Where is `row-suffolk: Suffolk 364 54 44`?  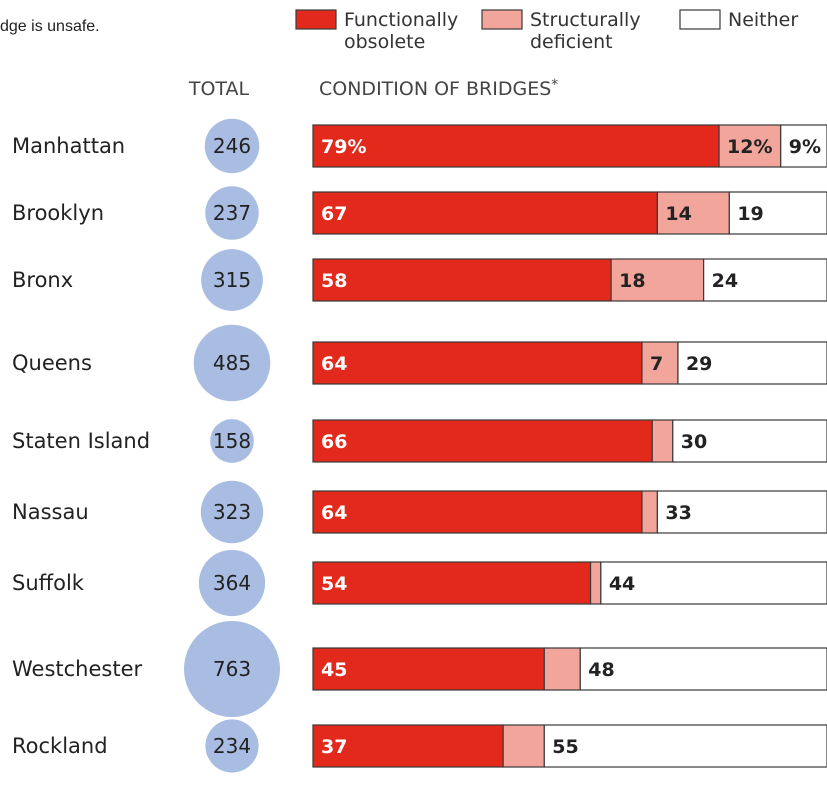 row-suffolk: Suffolk 364 54 44 is located at coordinates (419, 583).